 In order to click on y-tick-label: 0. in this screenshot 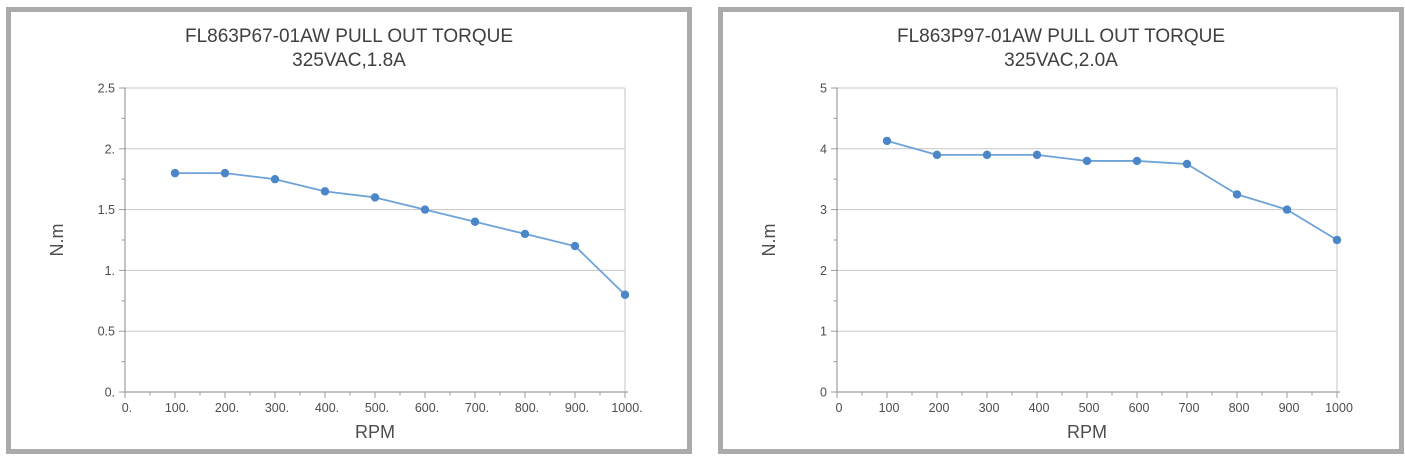, I will do `click(110, 393)`.